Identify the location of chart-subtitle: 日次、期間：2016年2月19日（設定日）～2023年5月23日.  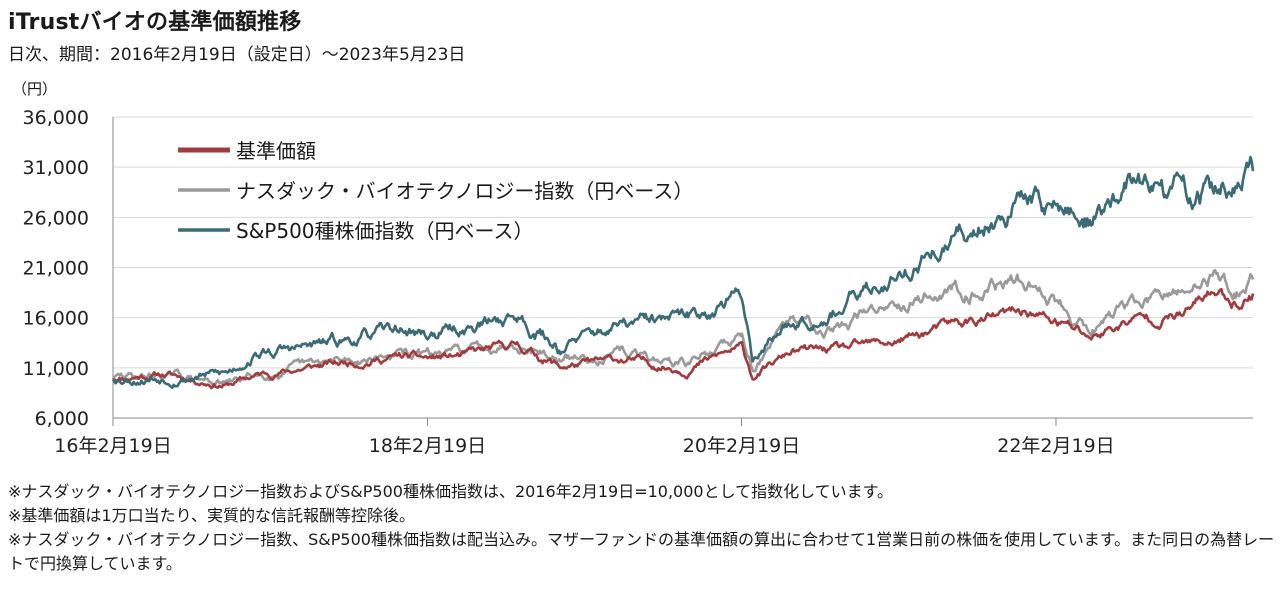
(237, 55).